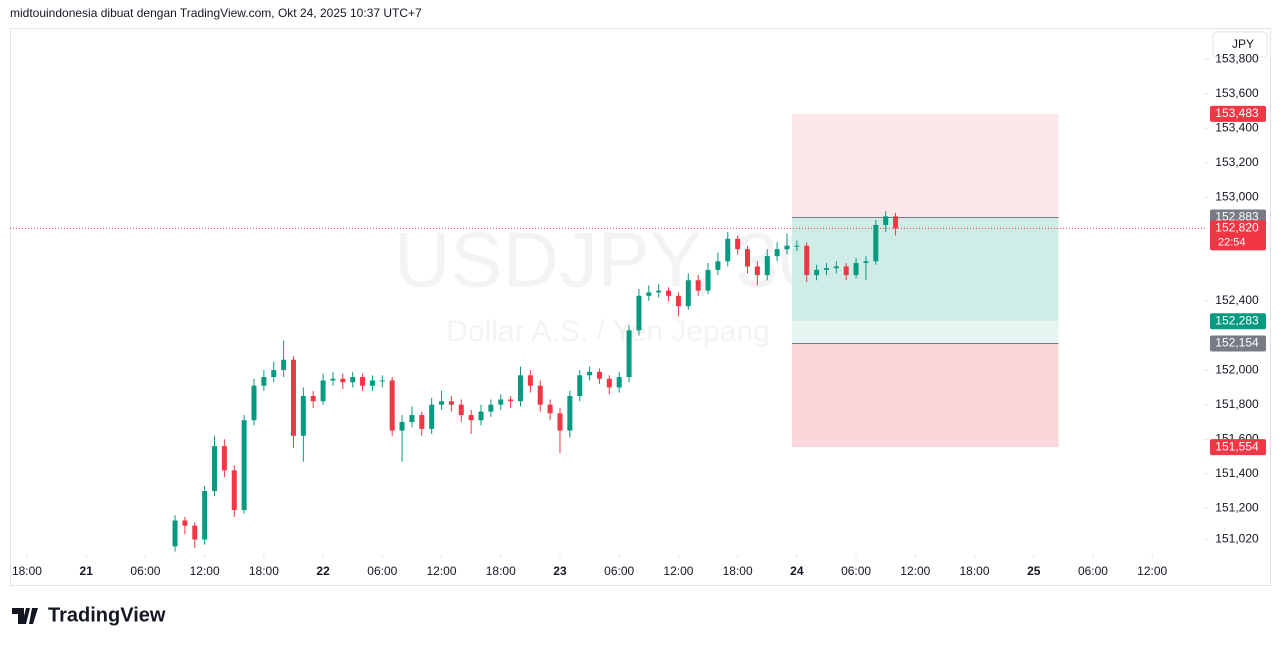 The height and width of the screenshot is (646, 1281). What do you see at coordinates (1237, 508) in the screenshot?
I see `y-tick-label: 151,200` at bounding box center [1237, 508].